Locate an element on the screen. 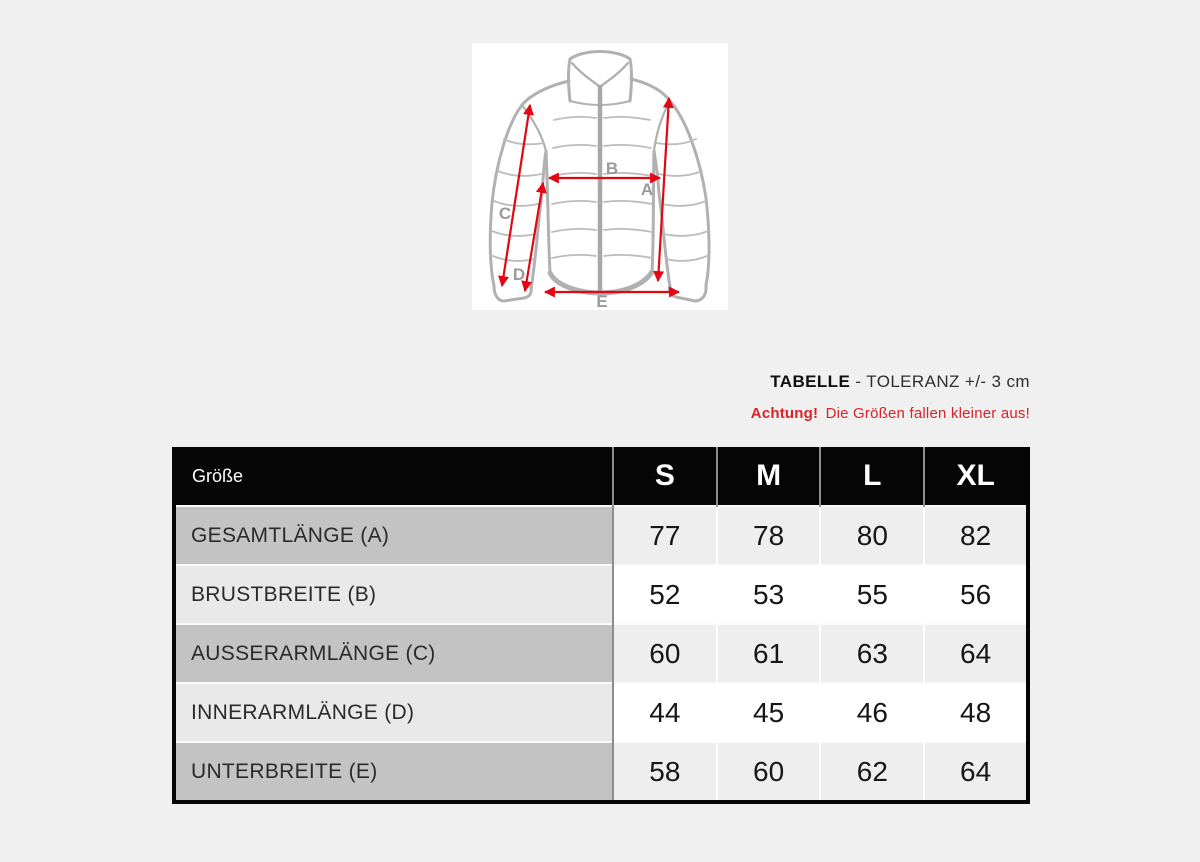 This screenshot has width=1200, height=862. table-row: BRUSTBREITE (B) 52 53 55 56 is located at coordinates (601, 594).